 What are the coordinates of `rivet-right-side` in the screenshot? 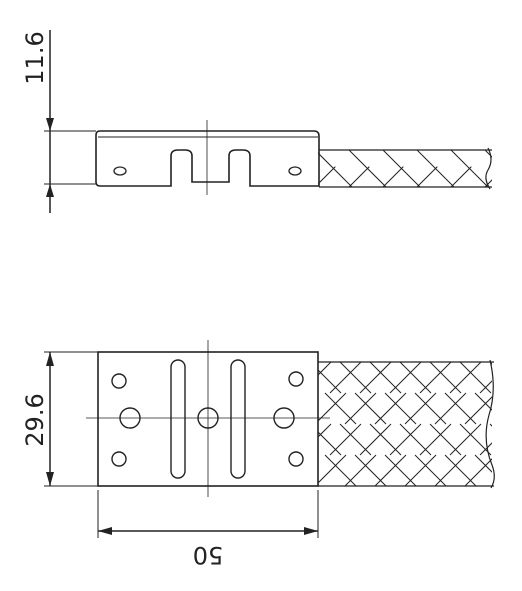 It's located at (295, 171).